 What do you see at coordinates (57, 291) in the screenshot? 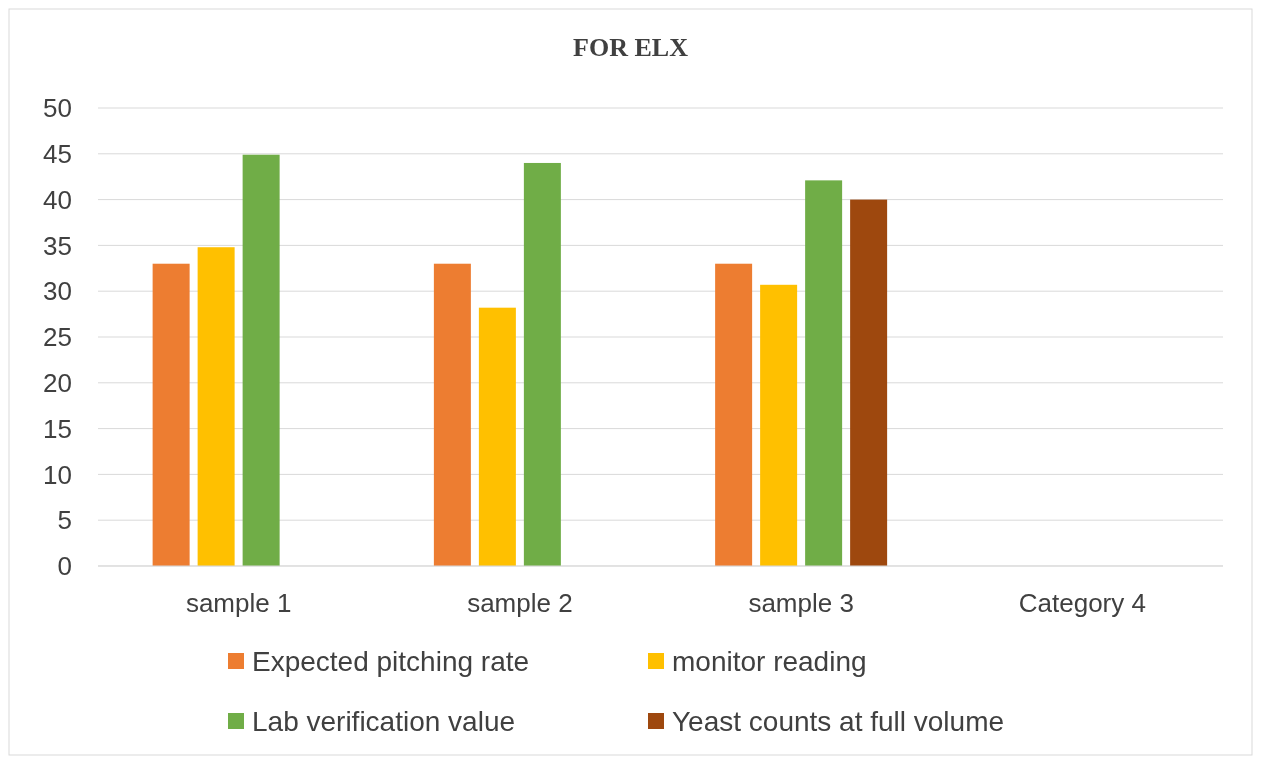
I see `y-tick-label: 30` at bounding box center [57, 291].